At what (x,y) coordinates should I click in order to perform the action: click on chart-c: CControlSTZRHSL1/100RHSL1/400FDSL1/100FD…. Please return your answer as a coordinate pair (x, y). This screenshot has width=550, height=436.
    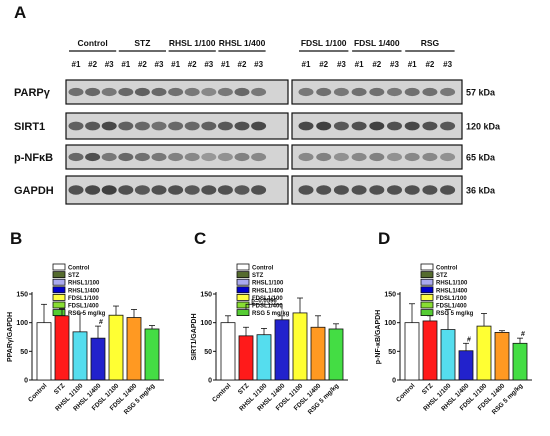
    Looking at the image, I should click on (269, 322).